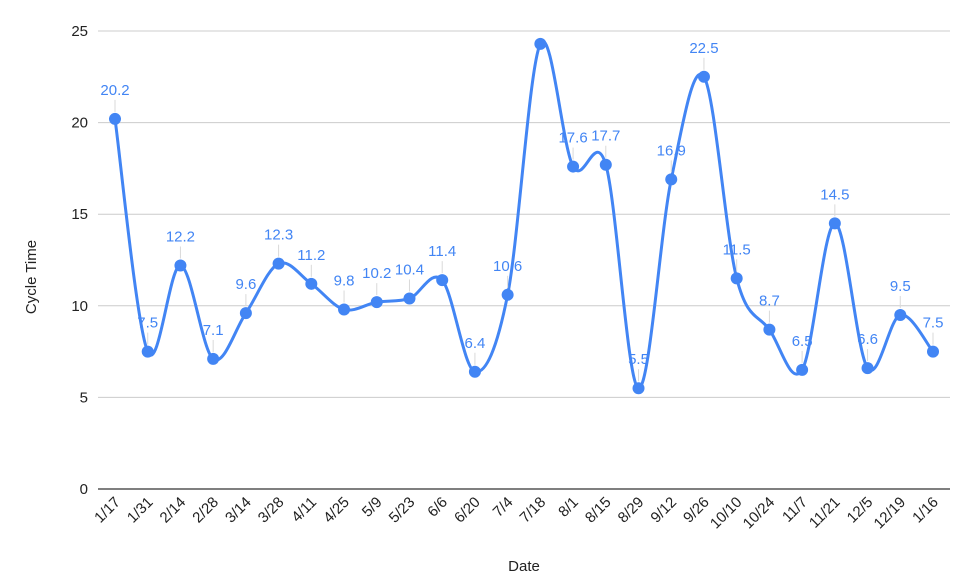  I want to click on data-label: 9.5, so click(900, 286).